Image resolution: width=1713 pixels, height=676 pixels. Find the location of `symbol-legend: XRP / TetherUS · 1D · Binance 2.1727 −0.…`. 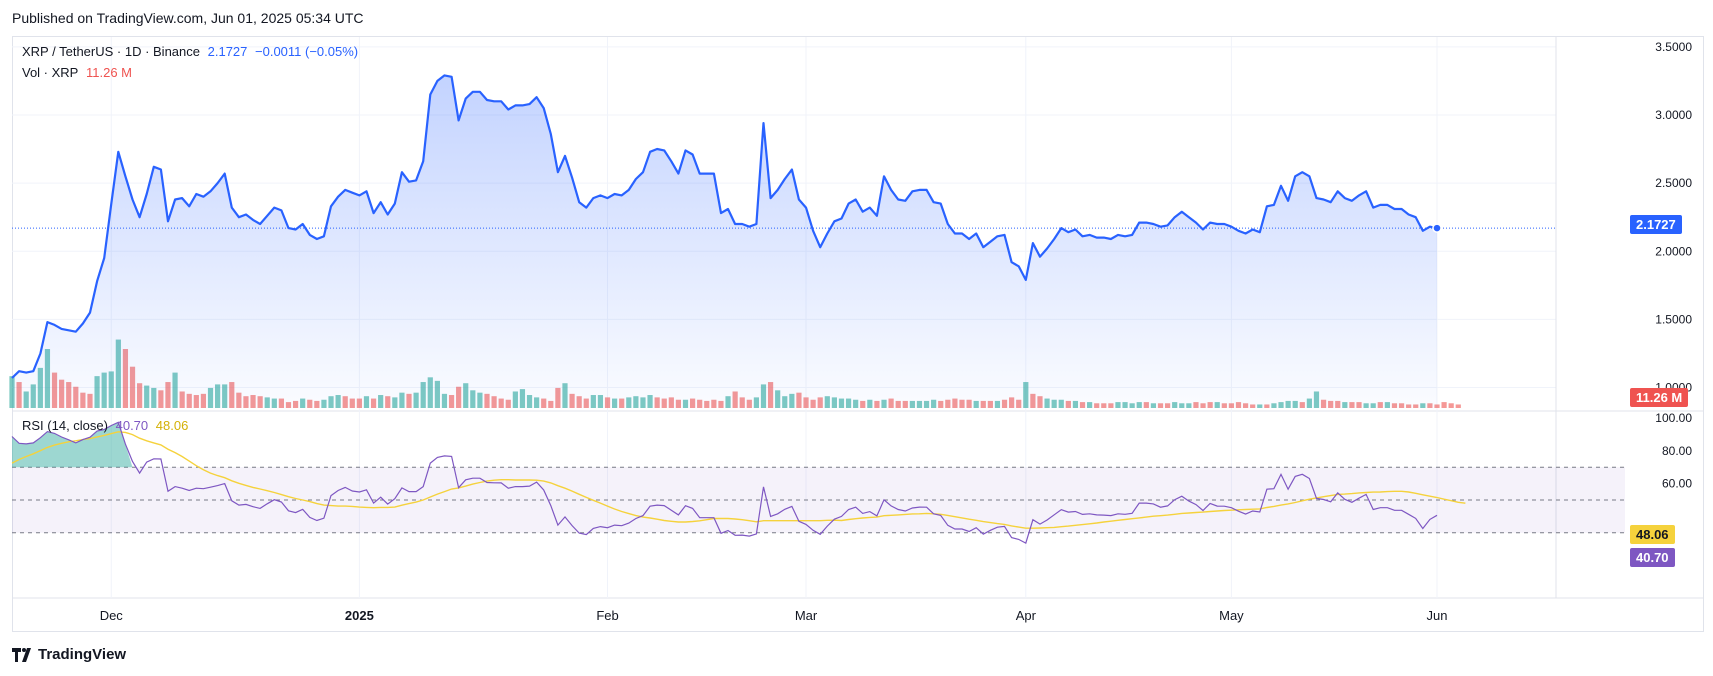

symbol-legend: XRP / TetherUS · 1D · Binance 2.1727 −0.… is located at coordinates (192, 51).